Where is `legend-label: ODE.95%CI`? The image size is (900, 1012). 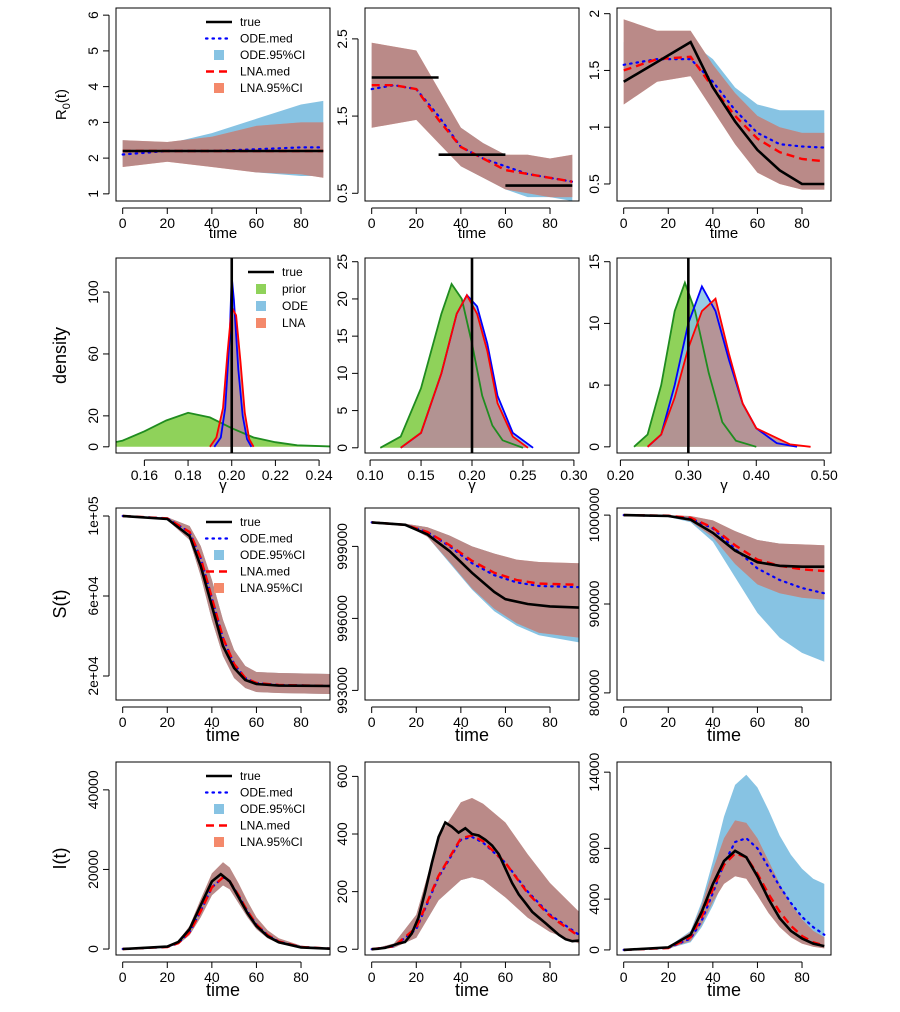
legend-label: ODE.95%CI is located at coordinates (272, 555).